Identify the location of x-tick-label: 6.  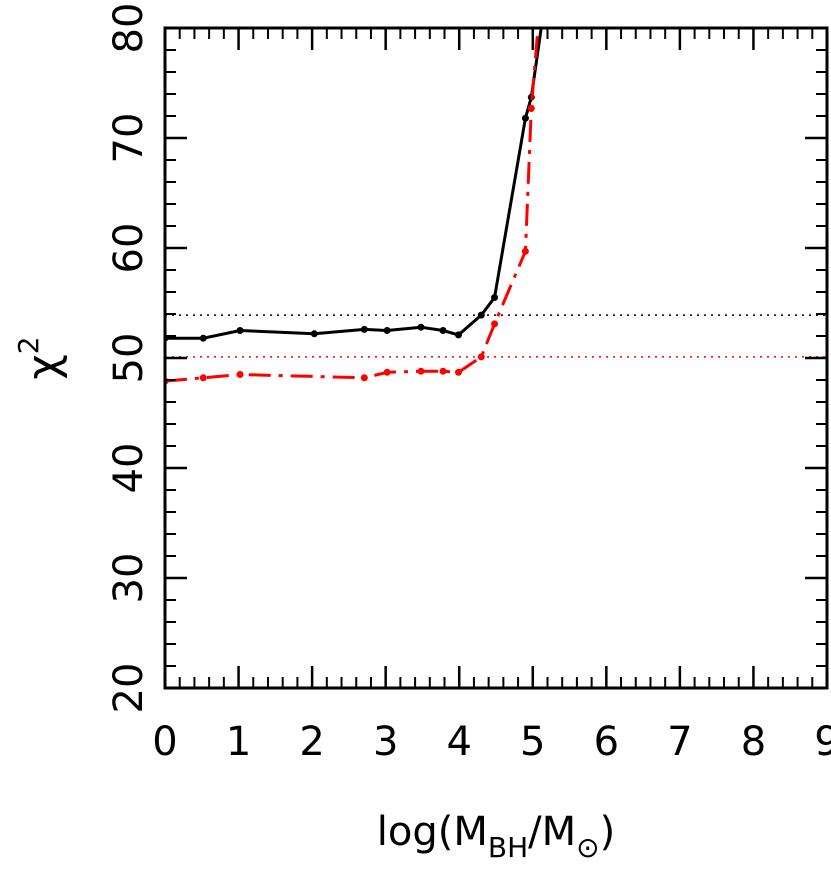
(606, 742).